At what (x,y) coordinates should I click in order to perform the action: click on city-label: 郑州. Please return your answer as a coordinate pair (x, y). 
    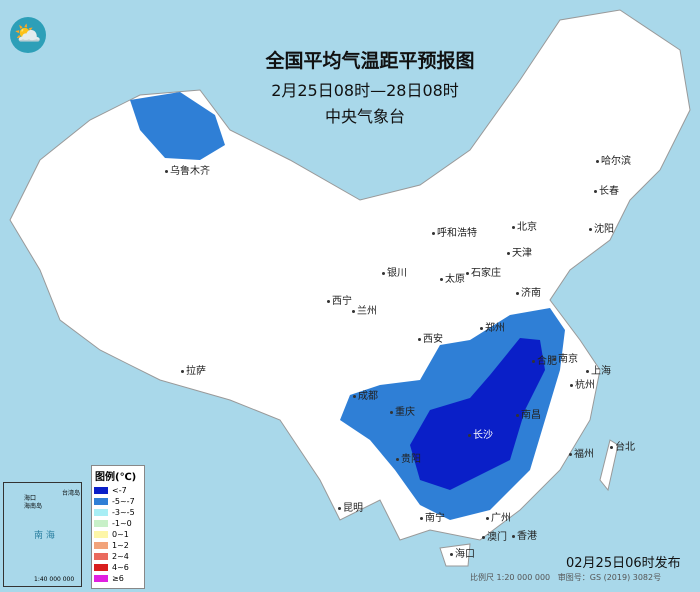
    Looking at the image, I should click on (492, 326).